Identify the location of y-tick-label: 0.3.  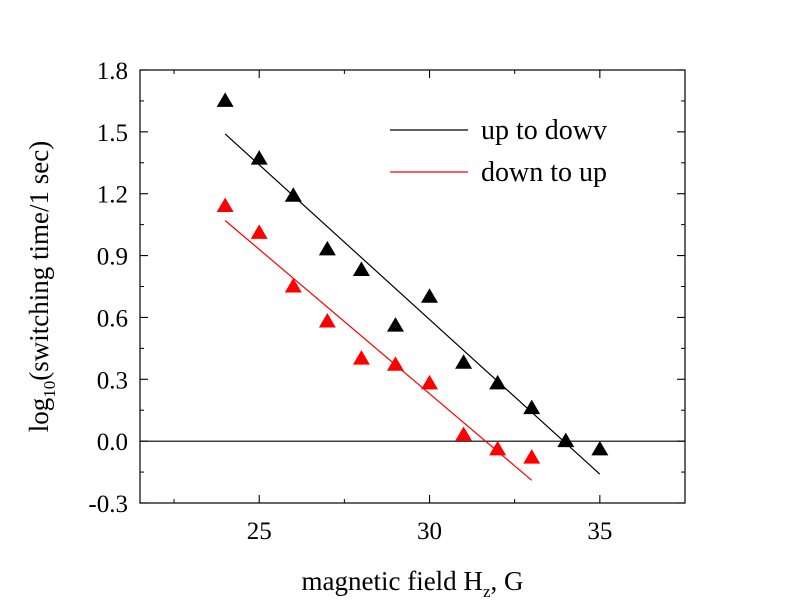
(112, 380).